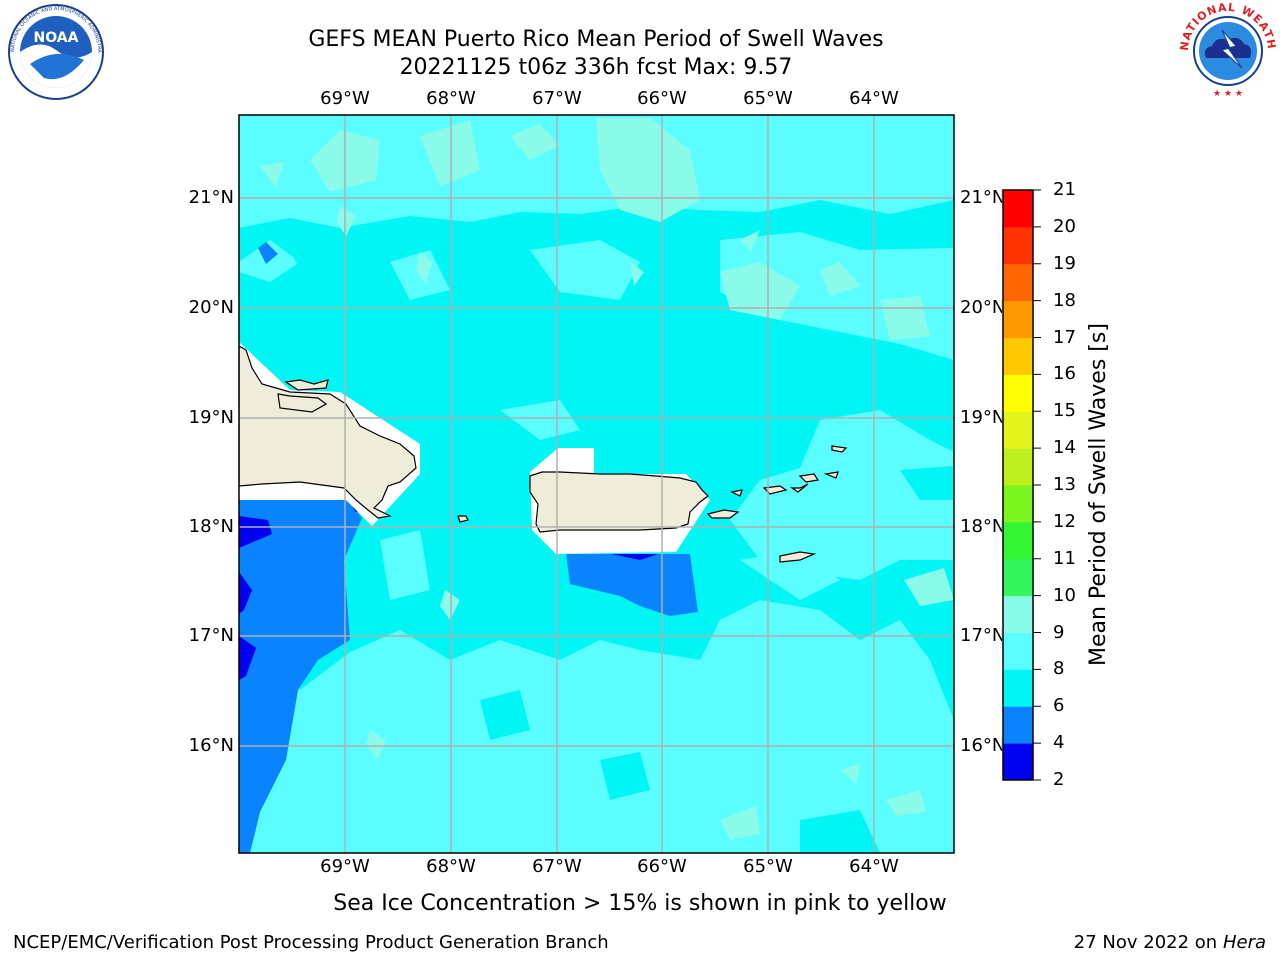  Describe the element at coordinates (619, 502) in the screenshot. I see `puerto-rico` at that location.